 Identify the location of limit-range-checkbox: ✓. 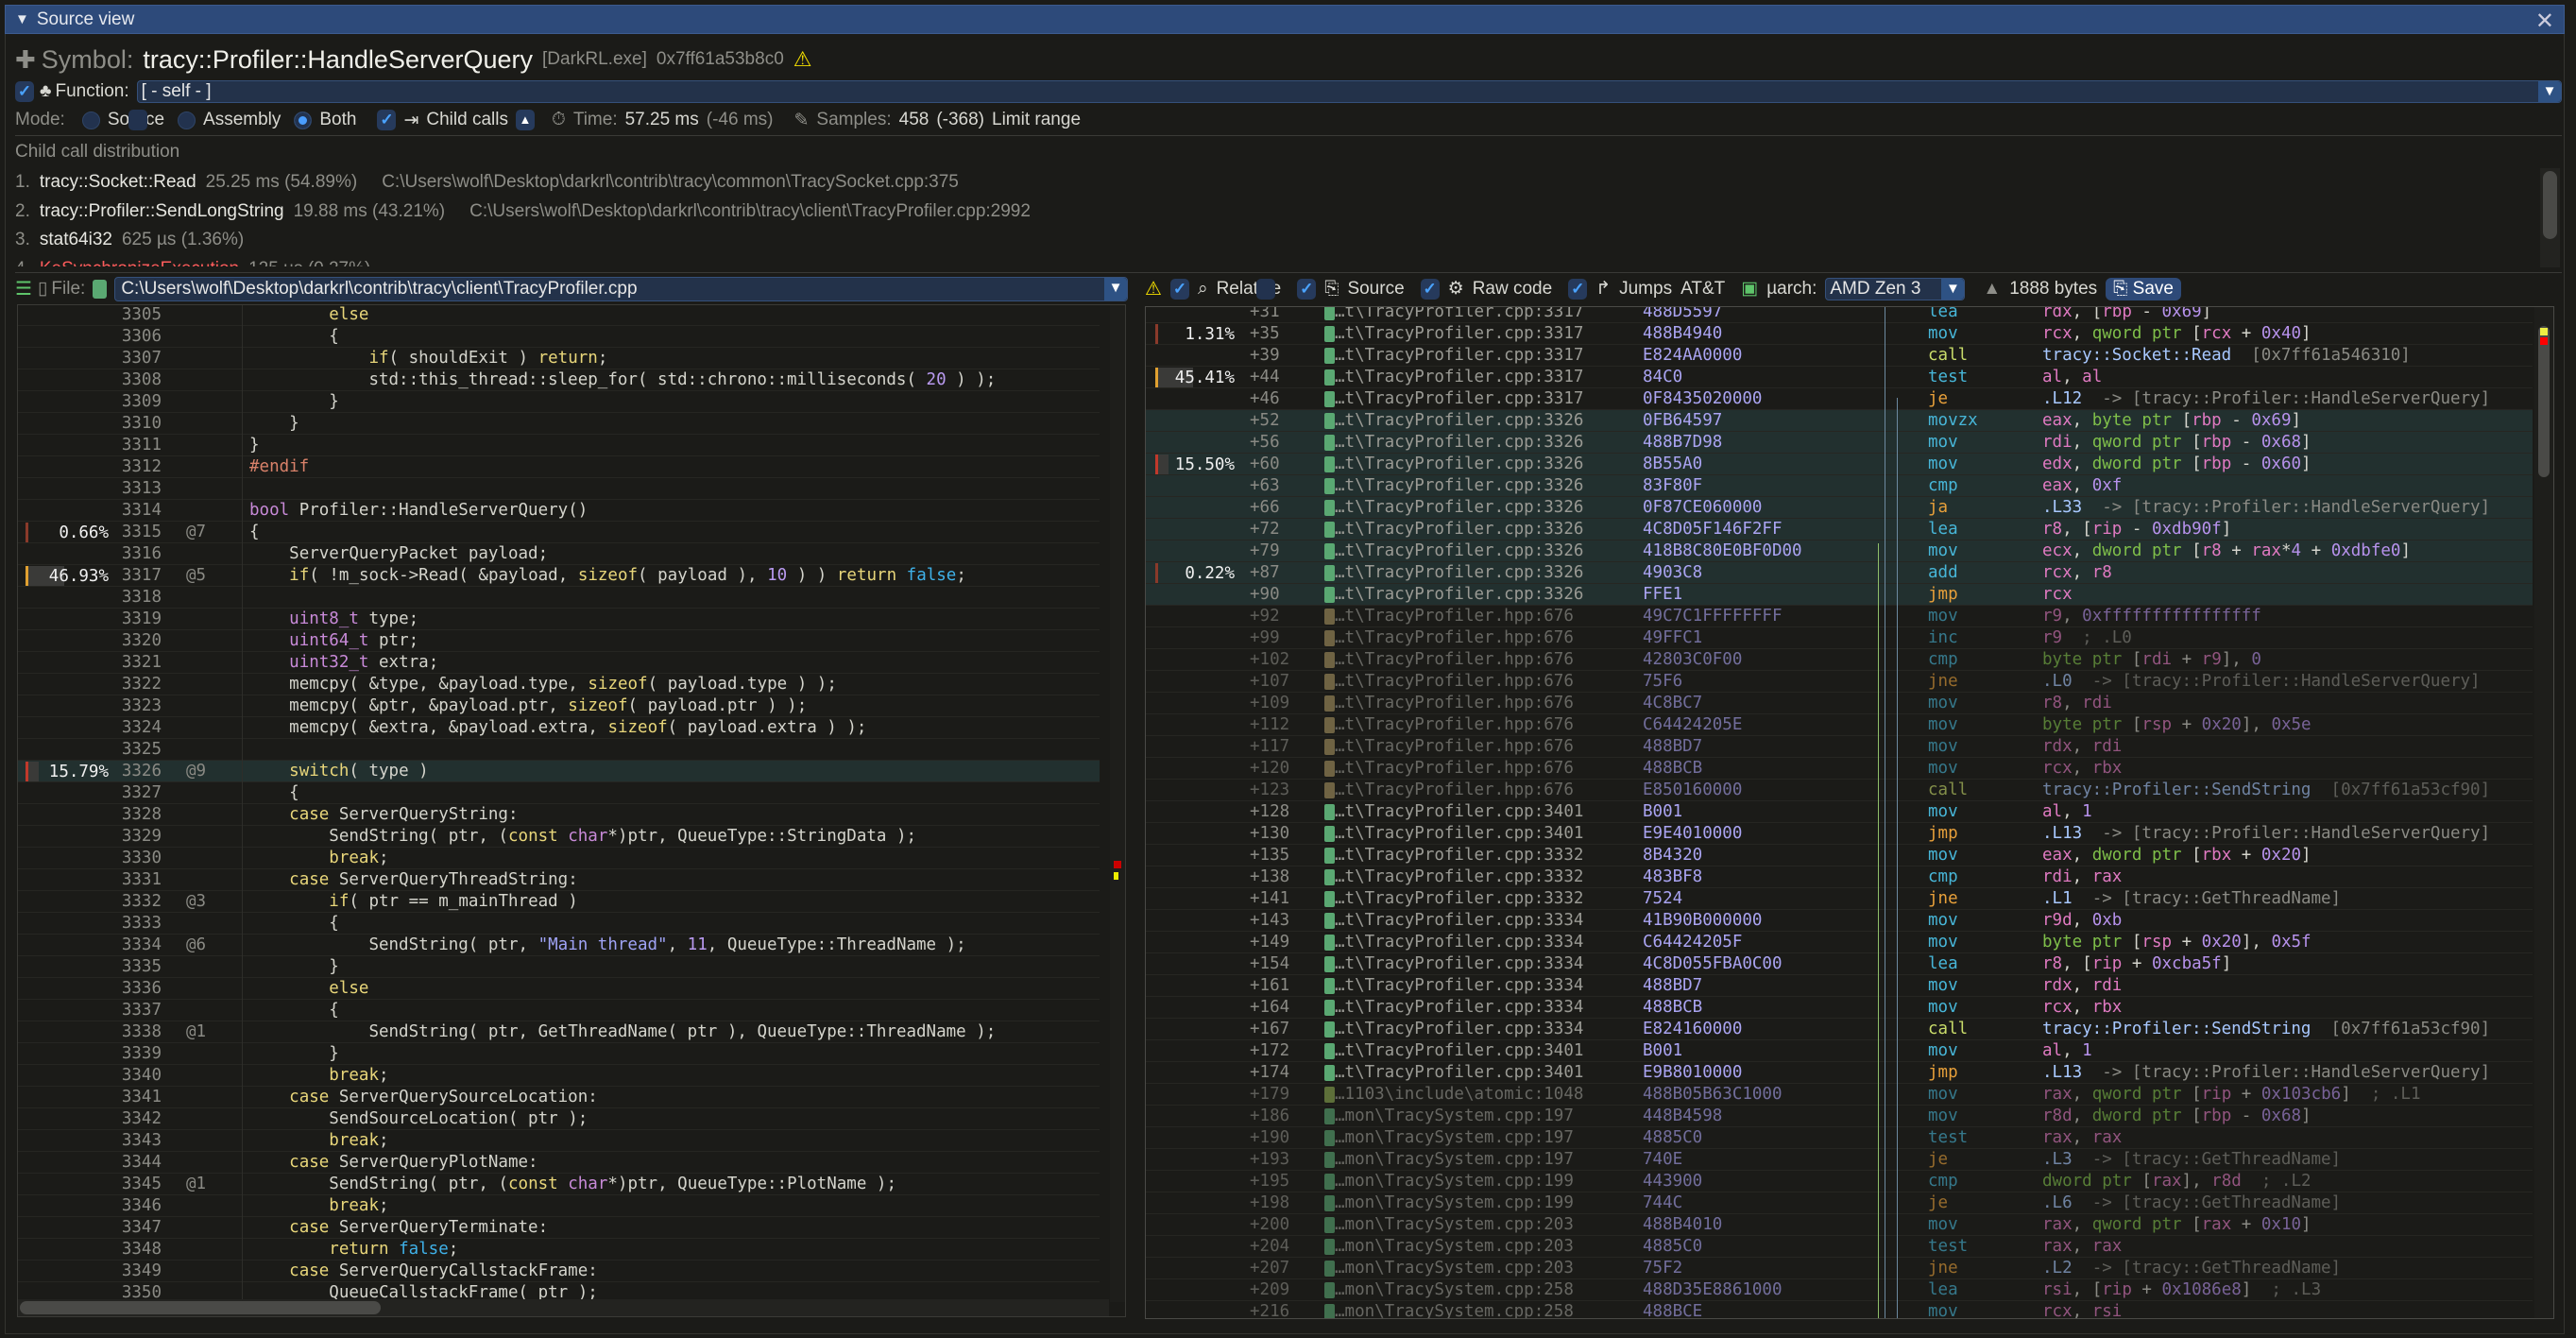
(138, 120).